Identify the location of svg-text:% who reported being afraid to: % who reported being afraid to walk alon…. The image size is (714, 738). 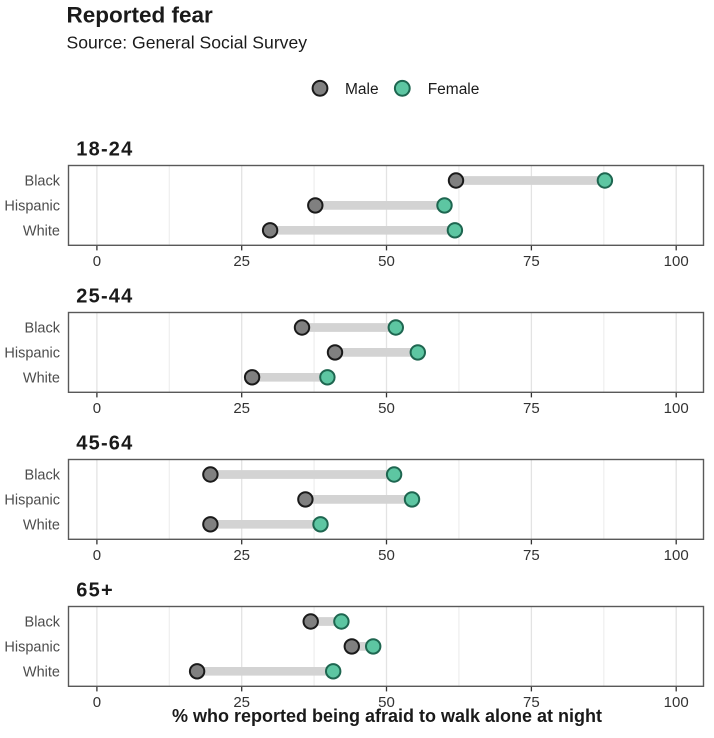
(387, 716).